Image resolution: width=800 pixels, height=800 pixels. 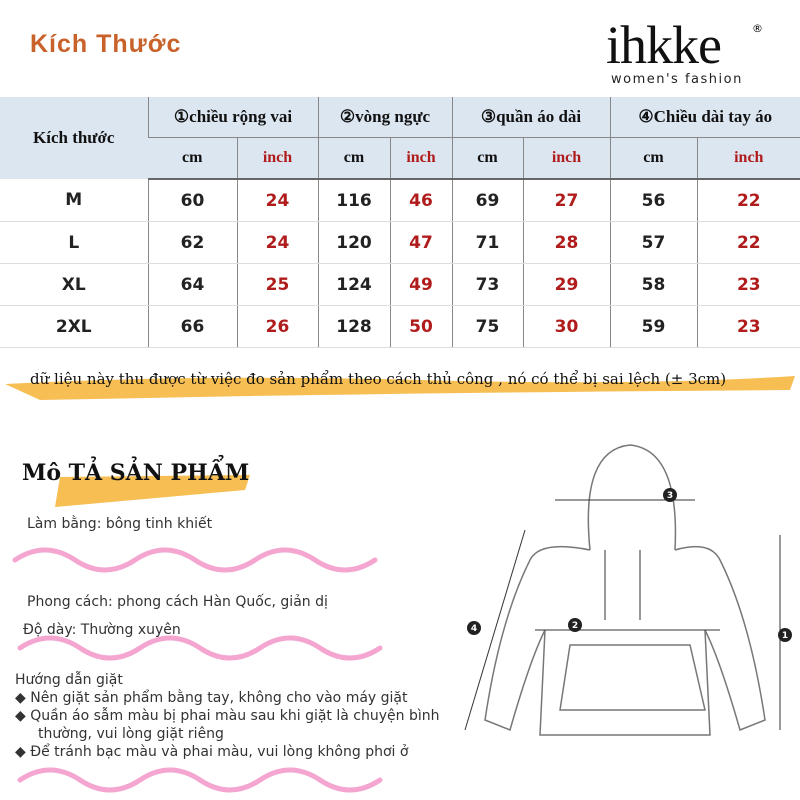 What do you see at coordinates (74, 200) in the screenshot?
I see `size-cell: M` at bounding box center [74, 200].